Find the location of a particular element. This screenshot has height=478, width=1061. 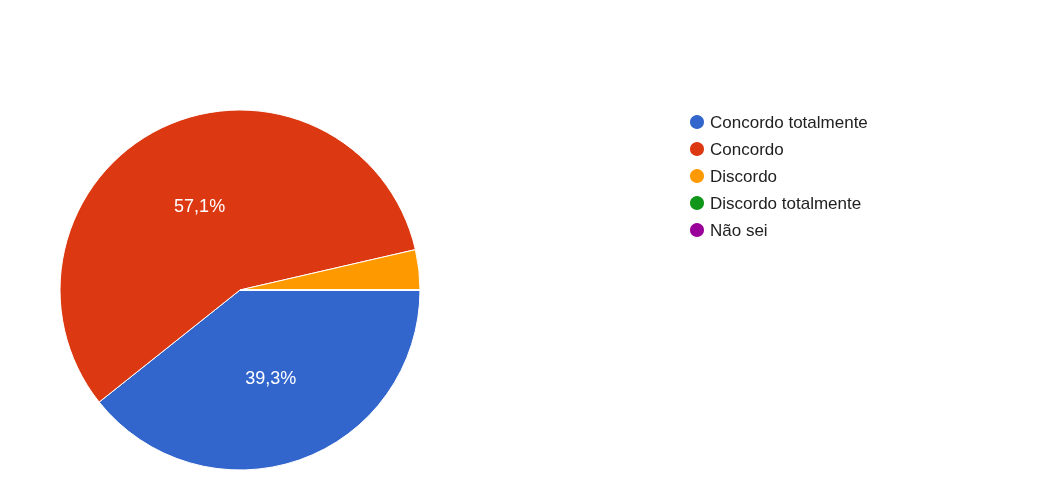

data-label: 39,3% is located at coordinates (271, 377).